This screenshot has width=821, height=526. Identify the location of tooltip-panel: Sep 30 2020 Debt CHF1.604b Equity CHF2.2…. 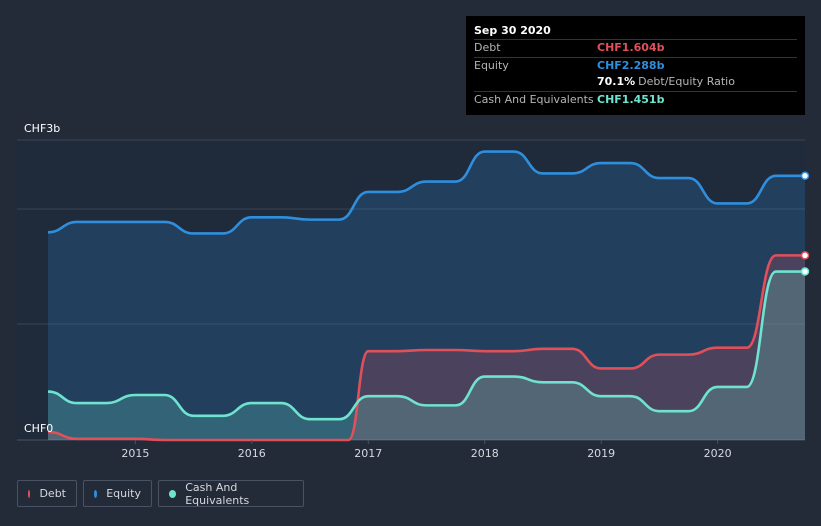
(635, 65).